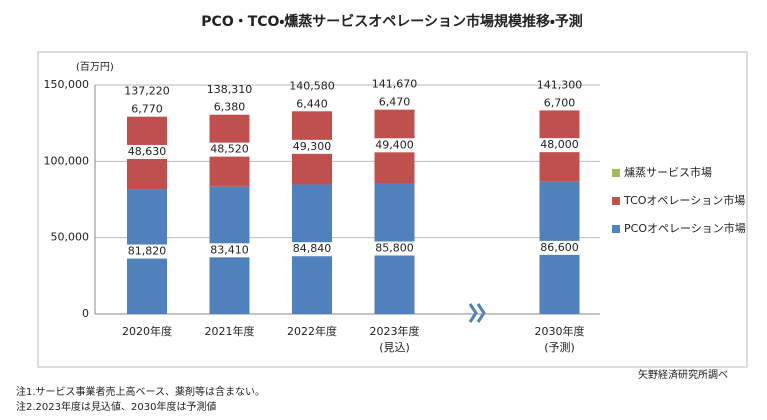 This screenshot has height=420, width=767. Describe the element at coordinates (559, 347) in the screenshot. I see `x-tick-sublabel: (予測)` at that location.